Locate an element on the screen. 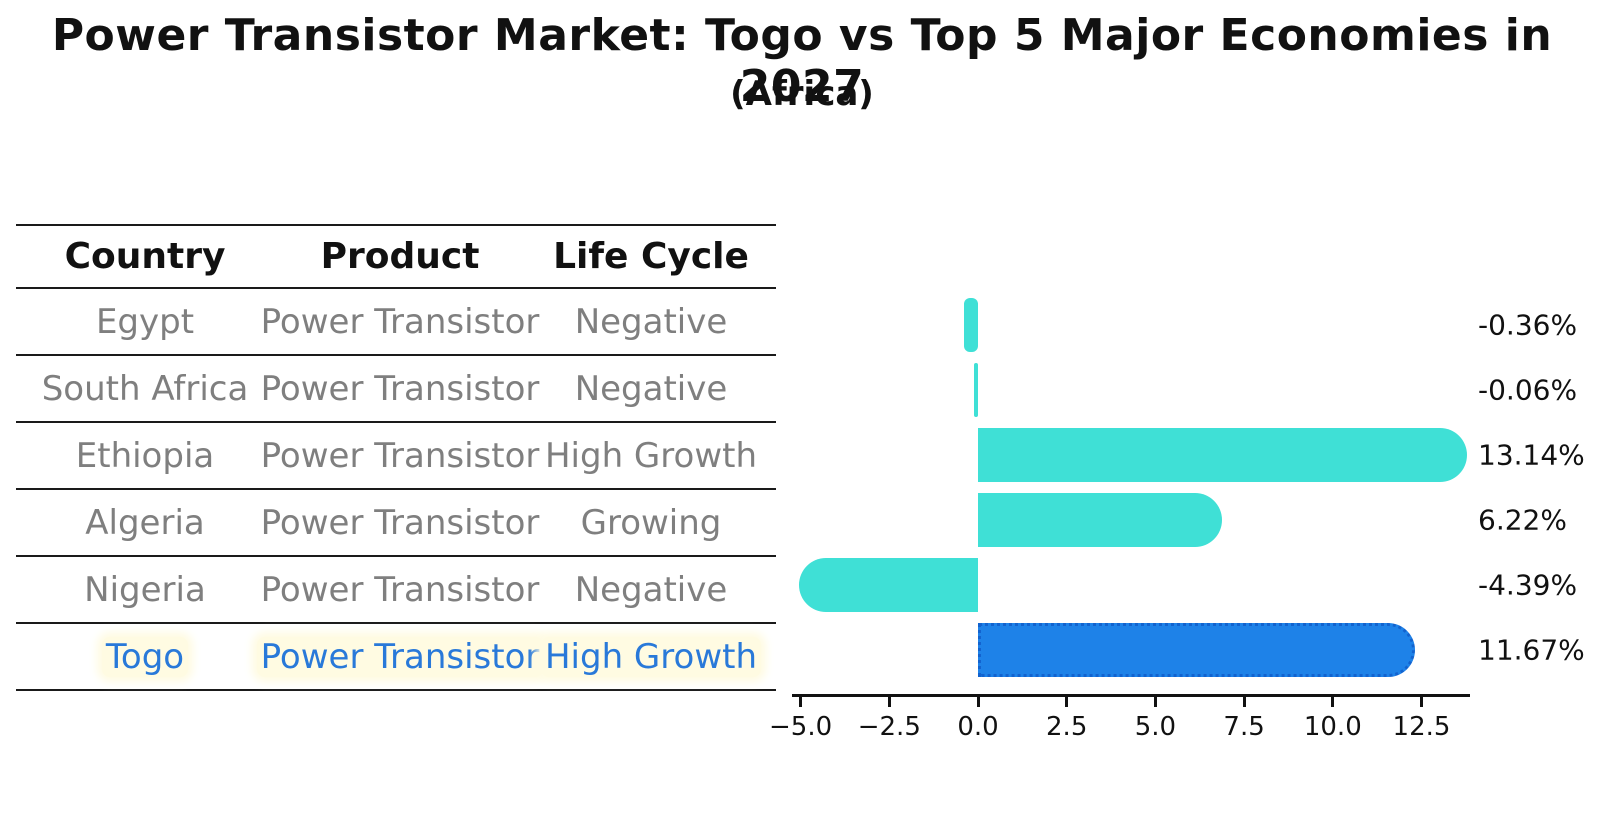  table-row-algeria: Algeria Power Transistor Growing is located at coordinates (396, 523).